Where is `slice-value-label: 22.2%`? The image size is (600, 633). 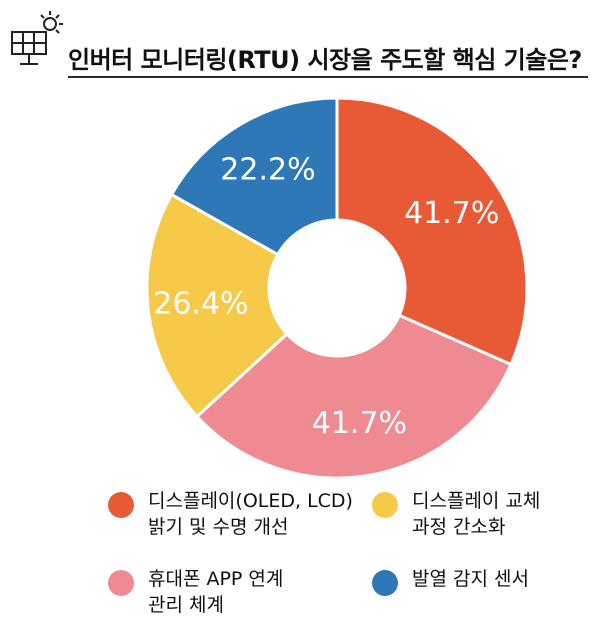 slice-value-label: 22.2% is located at coordinates (267, 170).